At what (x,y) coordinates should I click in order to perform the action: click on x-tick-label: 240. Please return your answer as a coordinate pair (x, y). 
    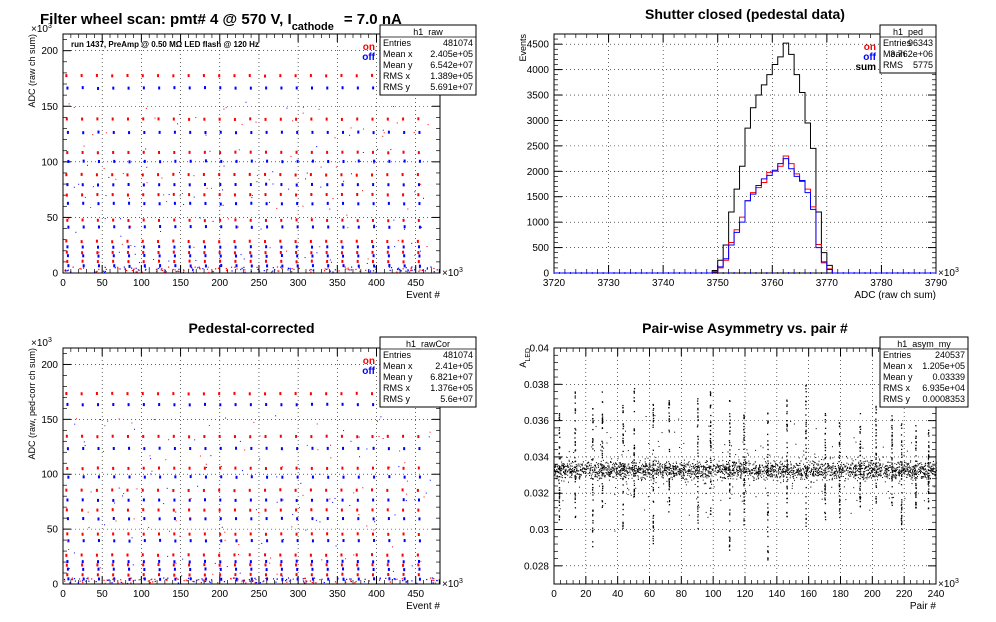
    Looking at the image, I should click on (936, 594).